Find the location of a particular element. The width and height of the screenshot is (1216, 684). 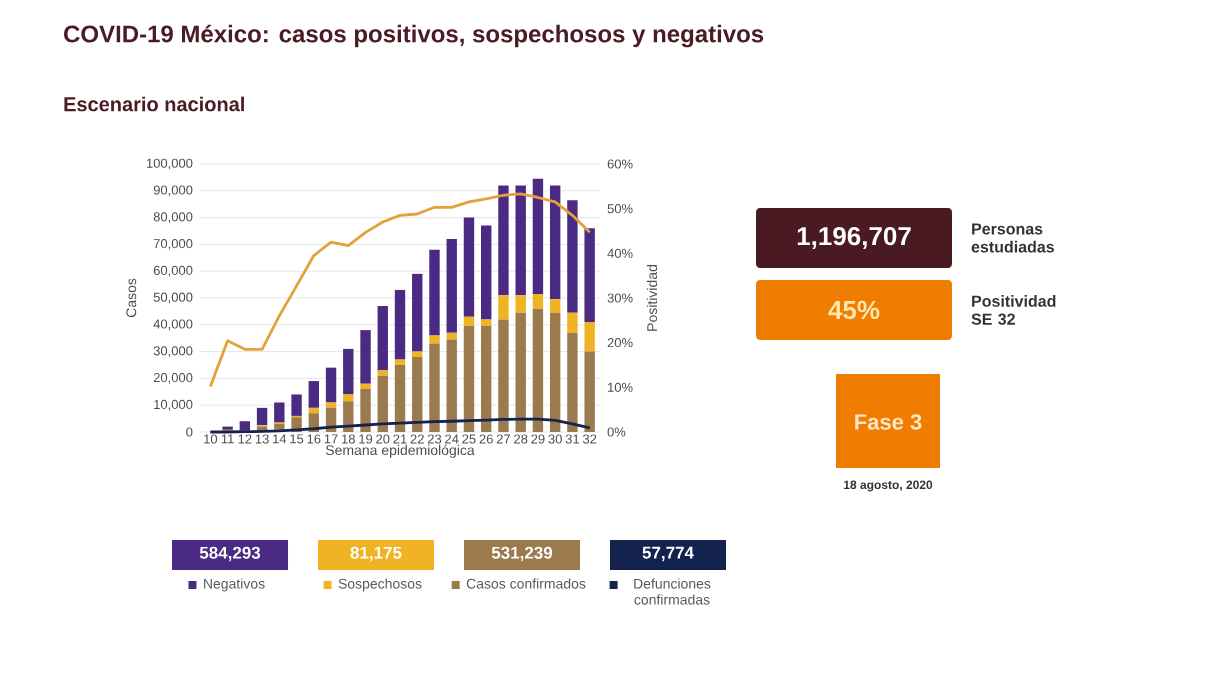

text: Personas estudiadas is located at coordinates (1012, 238).